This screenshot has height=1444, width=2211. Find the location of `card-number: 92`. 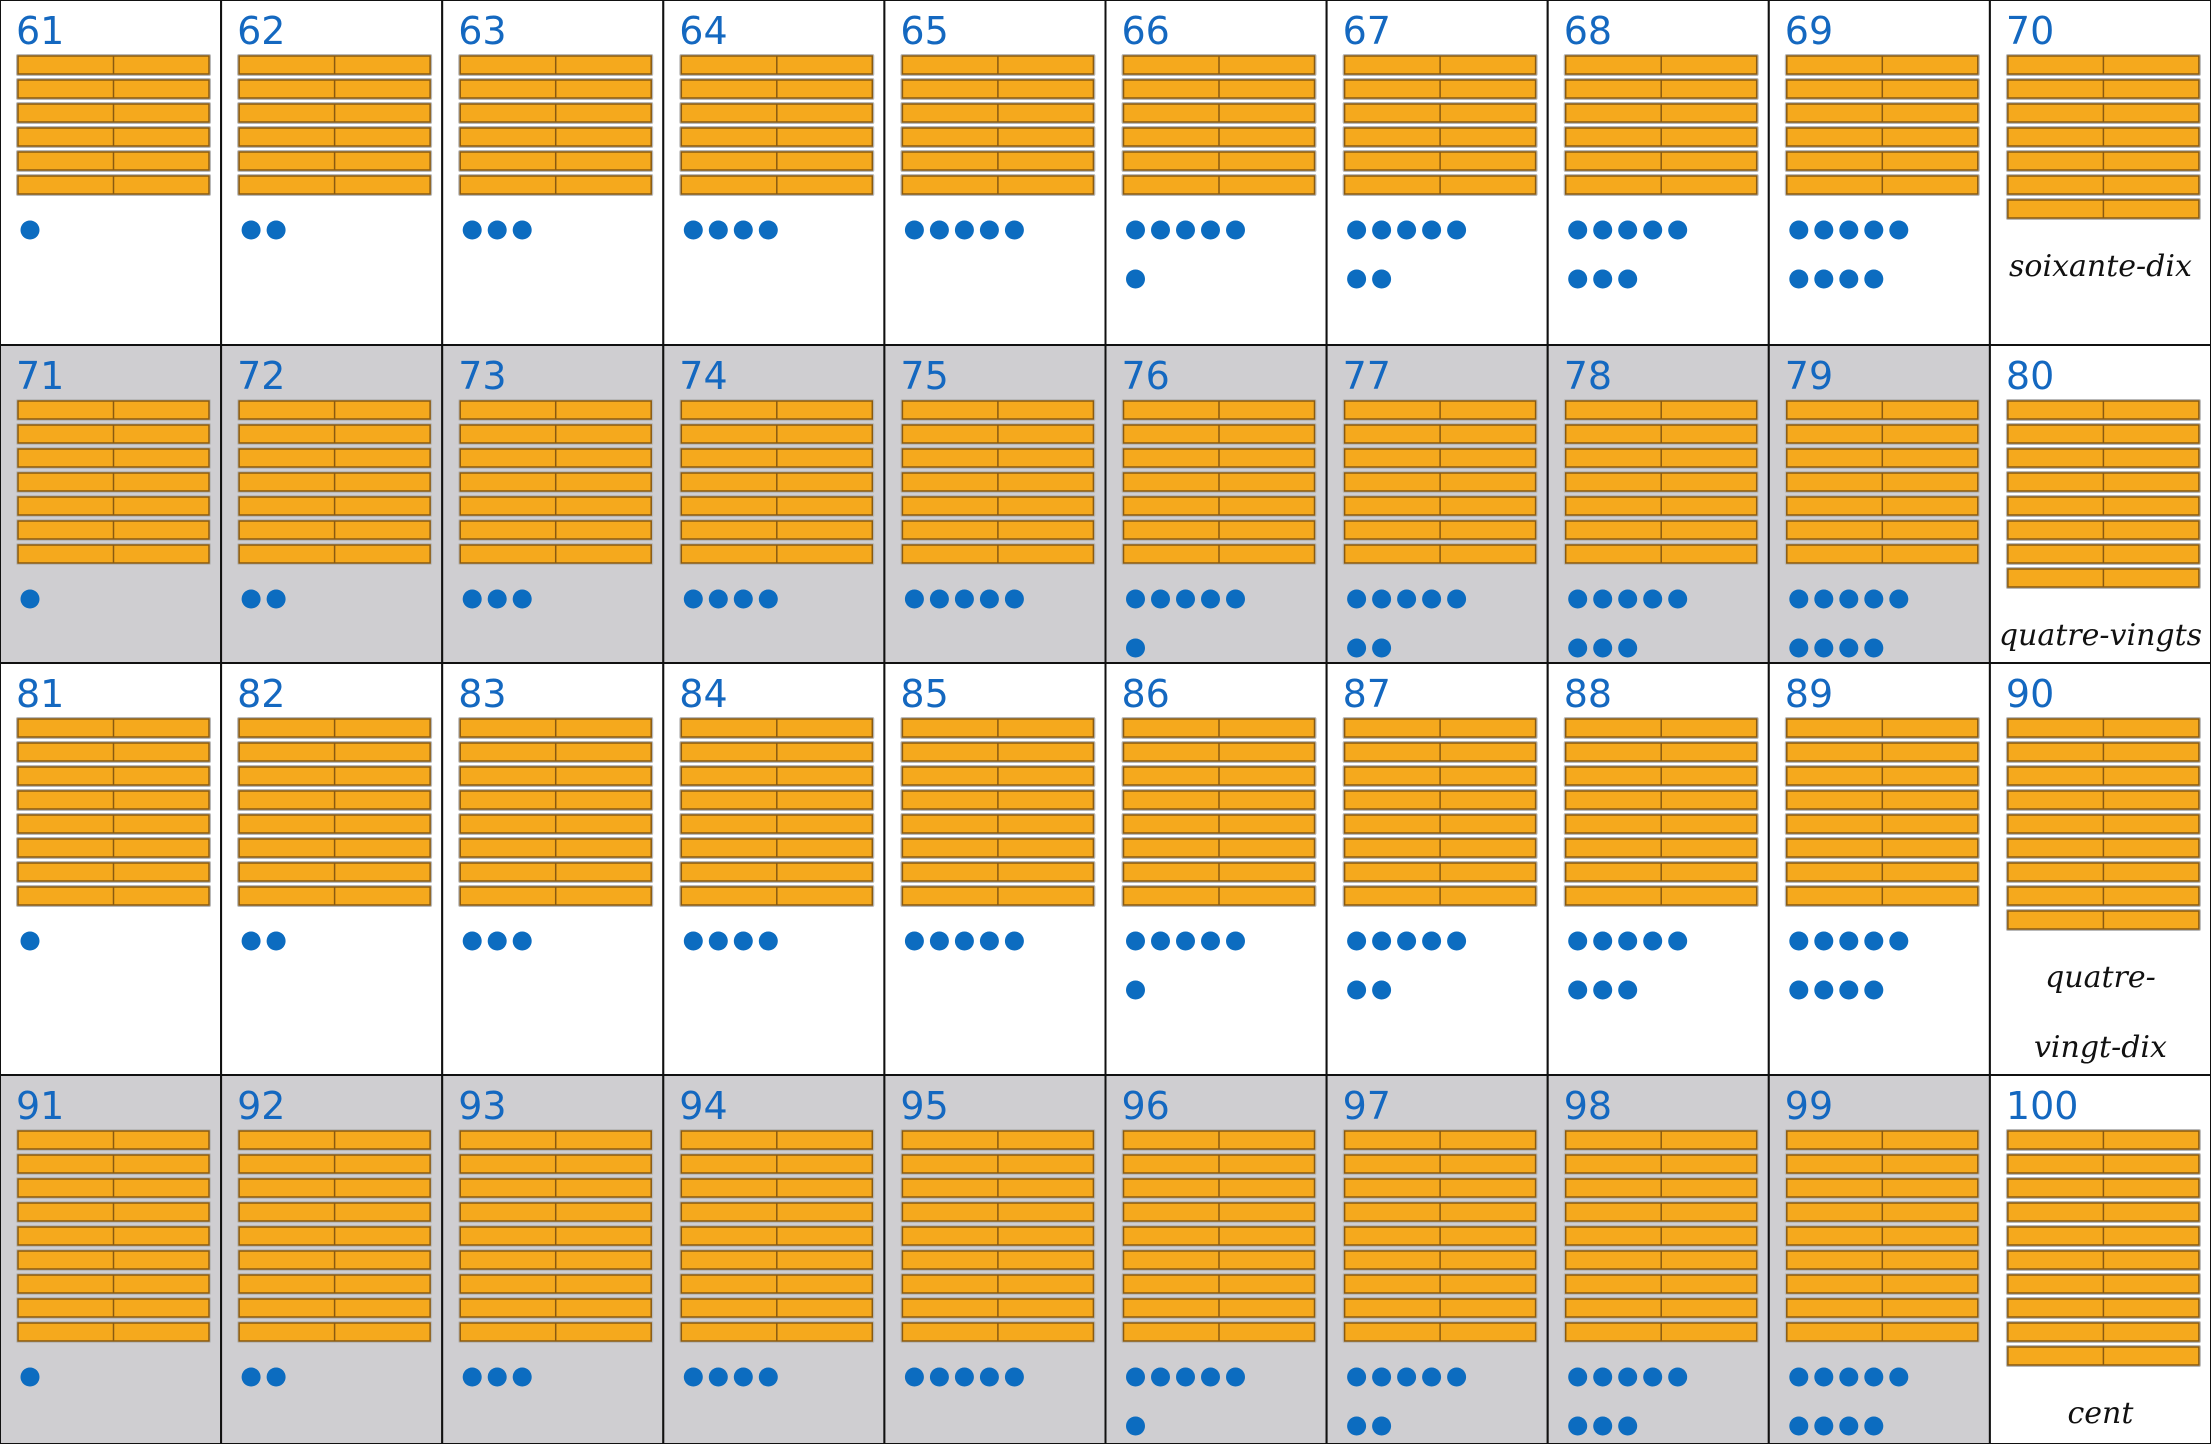

card-number: 92 is located at coordinates (261, 1106).